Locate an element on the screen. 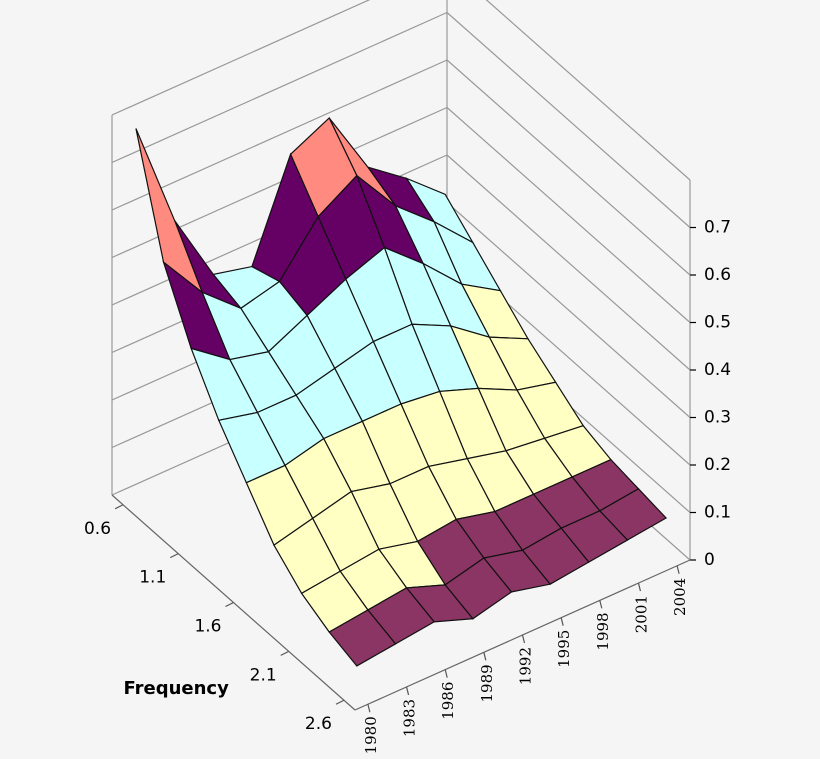  z-tick-label: 0.3 is located at coordinates (717, 418).